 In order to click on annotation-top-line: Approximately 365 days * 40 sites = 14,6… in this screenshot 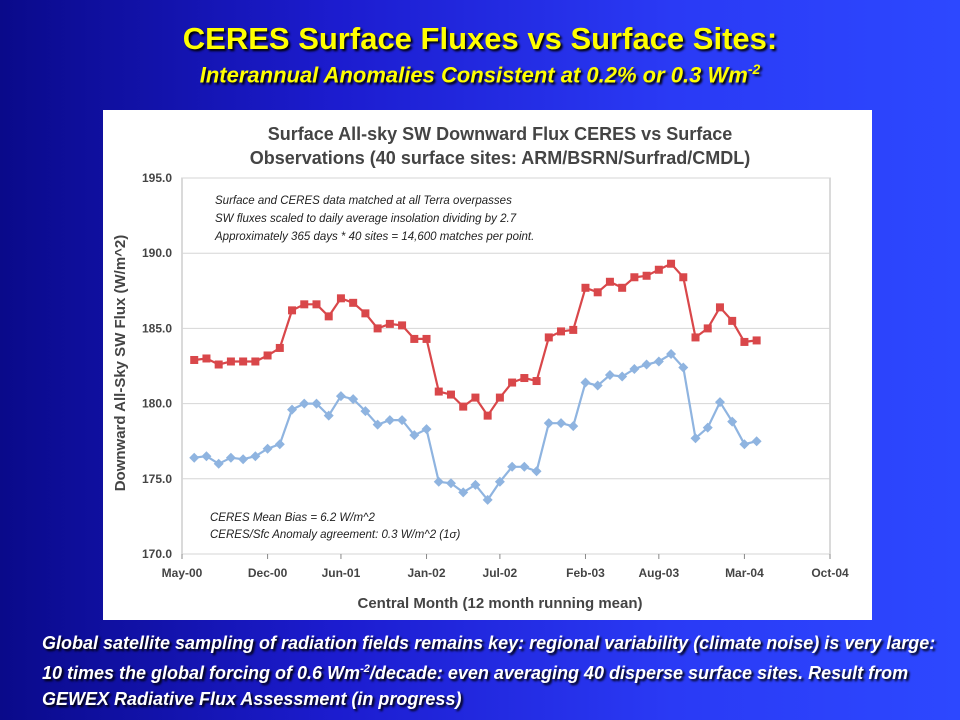, I will do `click(374, 237)`.